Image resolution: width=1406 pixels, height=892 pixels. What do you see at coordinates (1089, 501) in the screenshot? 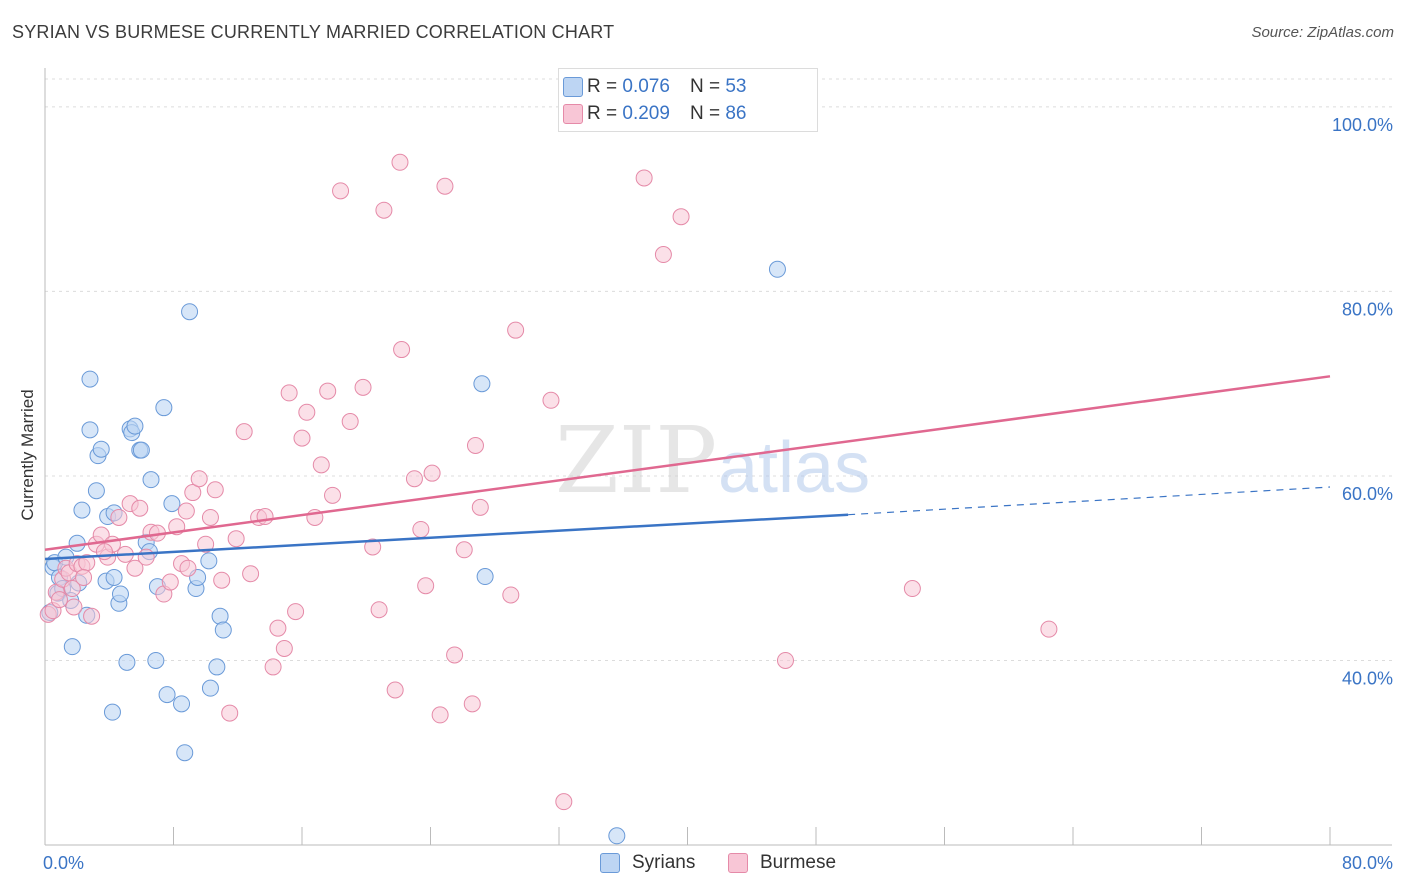
I see `trendline-syrians-extension` at bounding box center [1089, 501].